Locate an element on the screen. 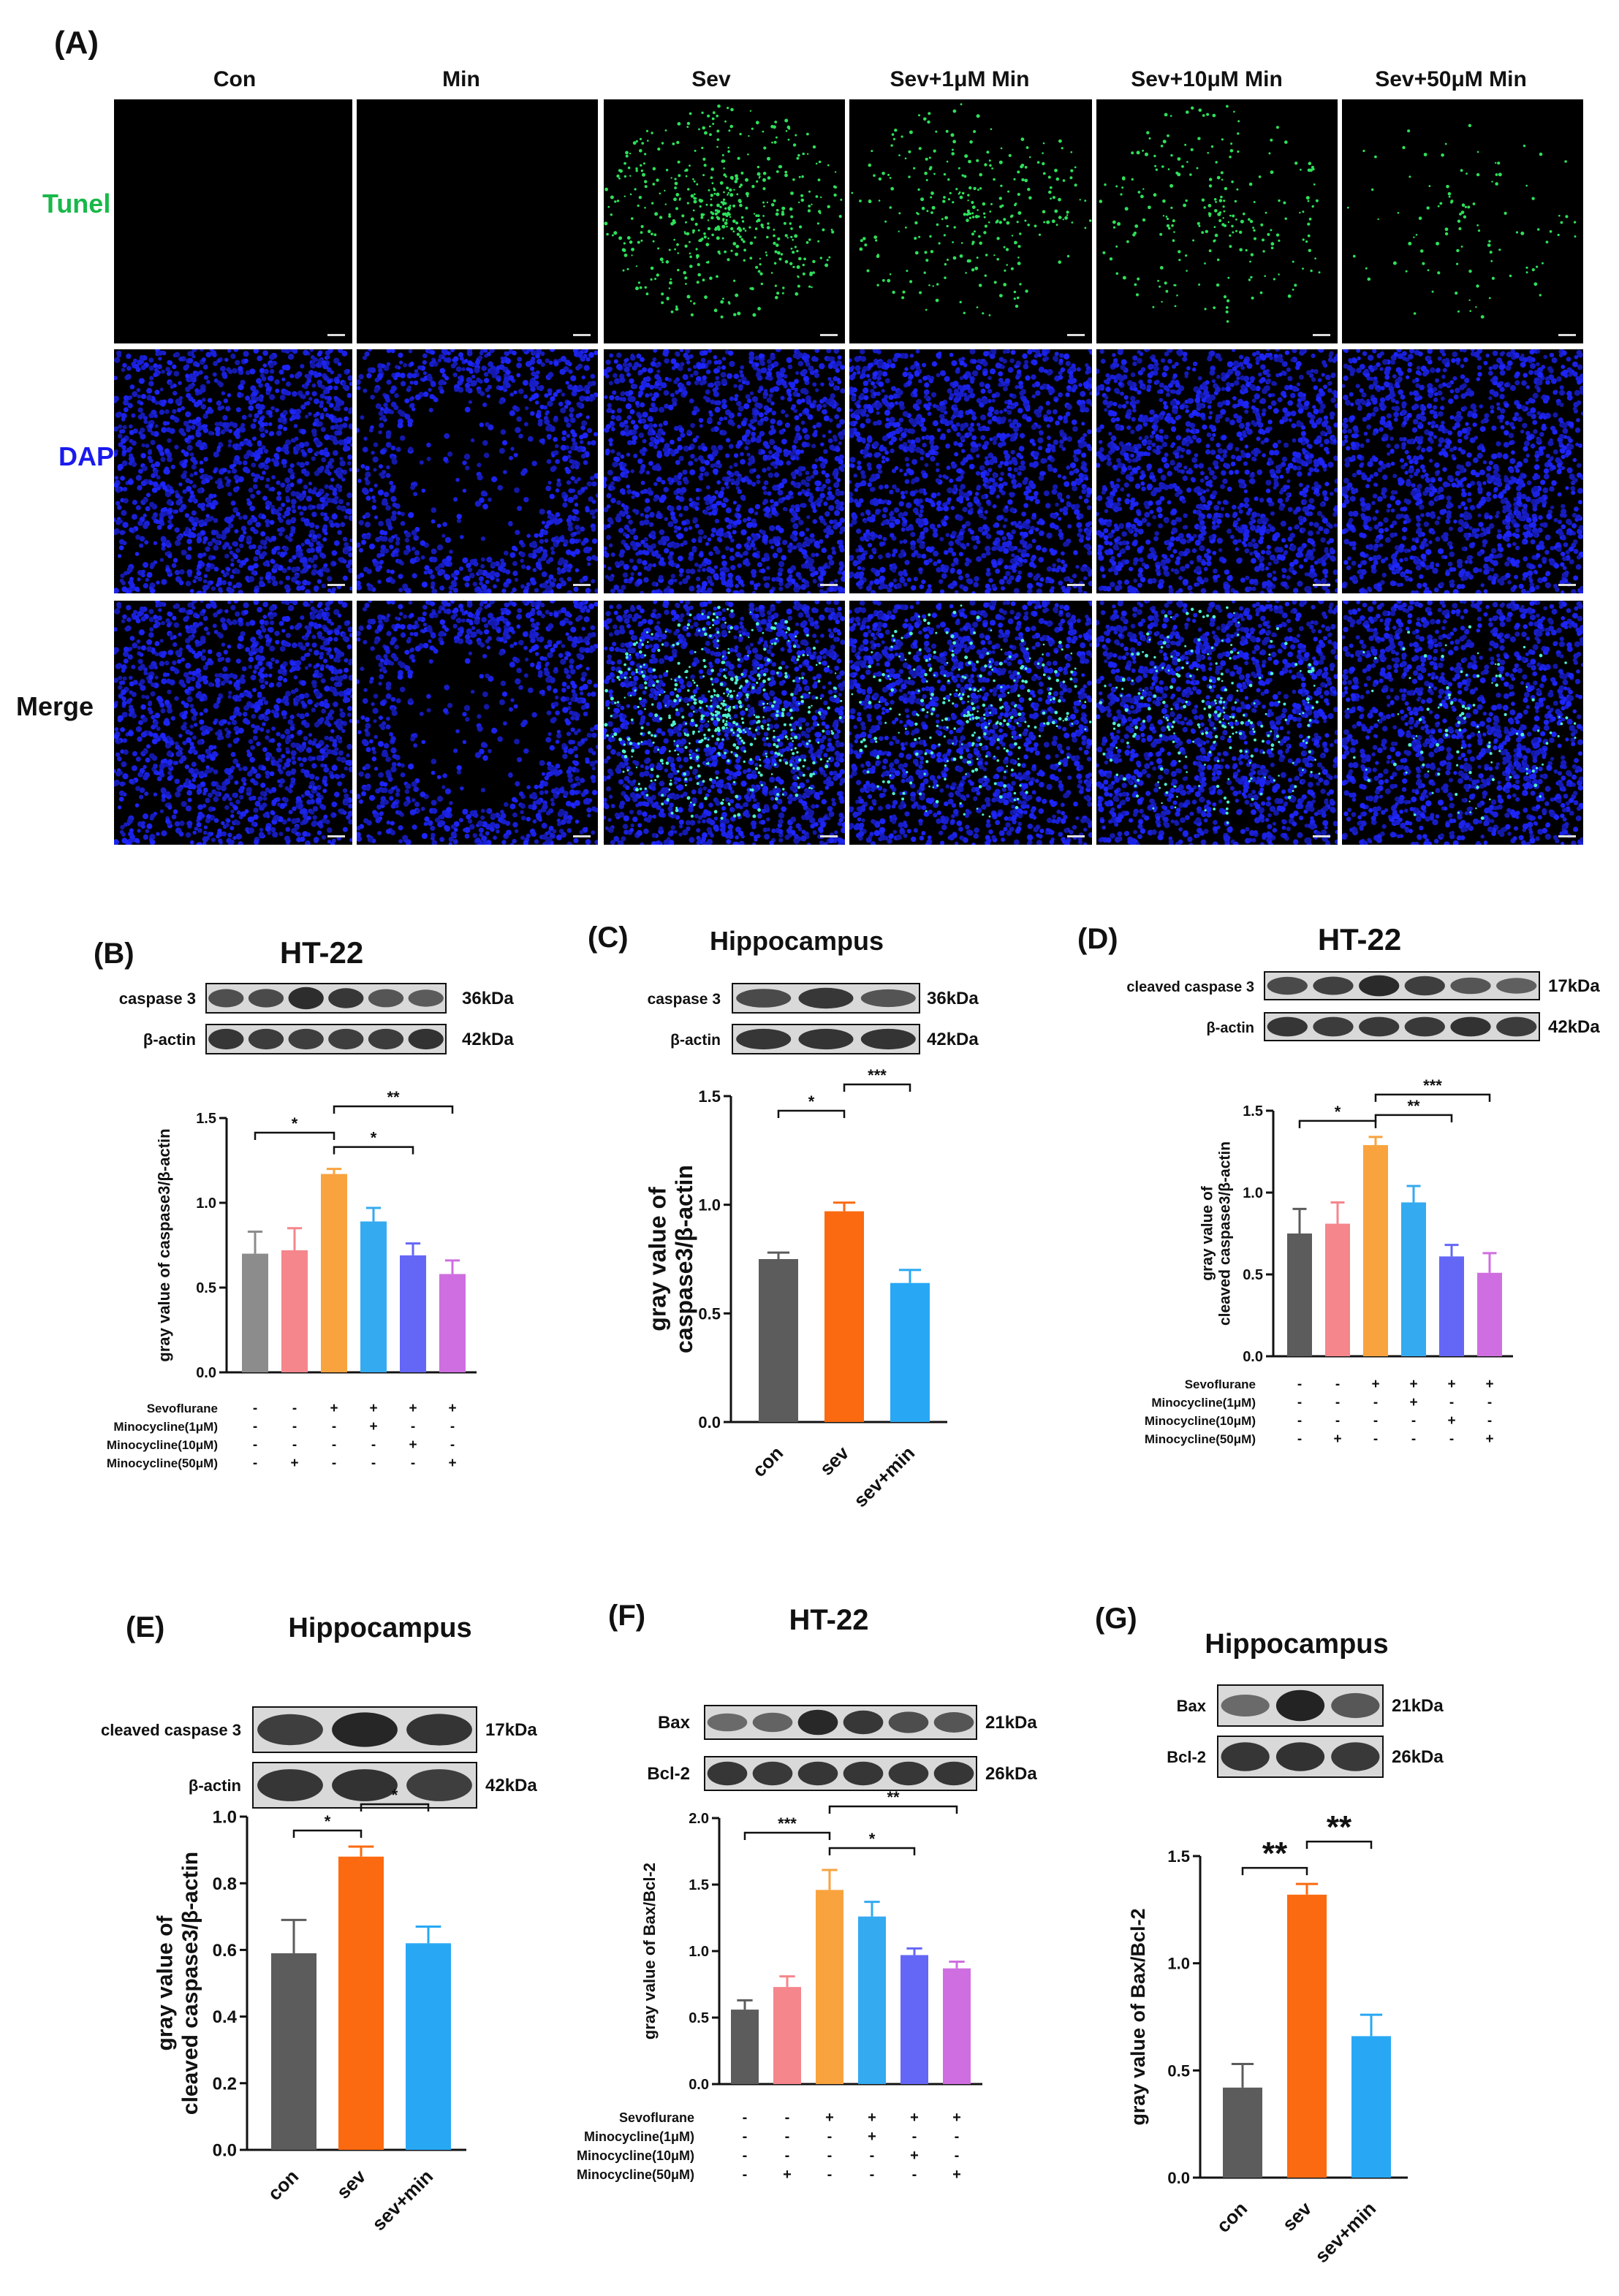  blot-label: Bcl-2 is located at coordinates (1186, 1757).